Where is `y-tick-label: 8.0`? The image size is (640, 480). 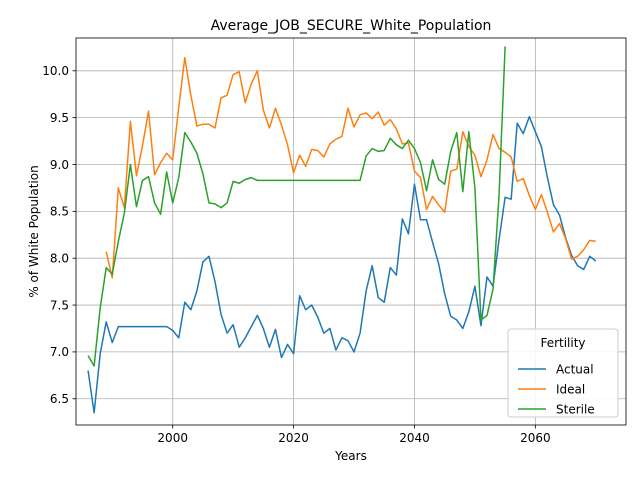
y-tick-label: 8.0 is located at coordinates (59, 259).